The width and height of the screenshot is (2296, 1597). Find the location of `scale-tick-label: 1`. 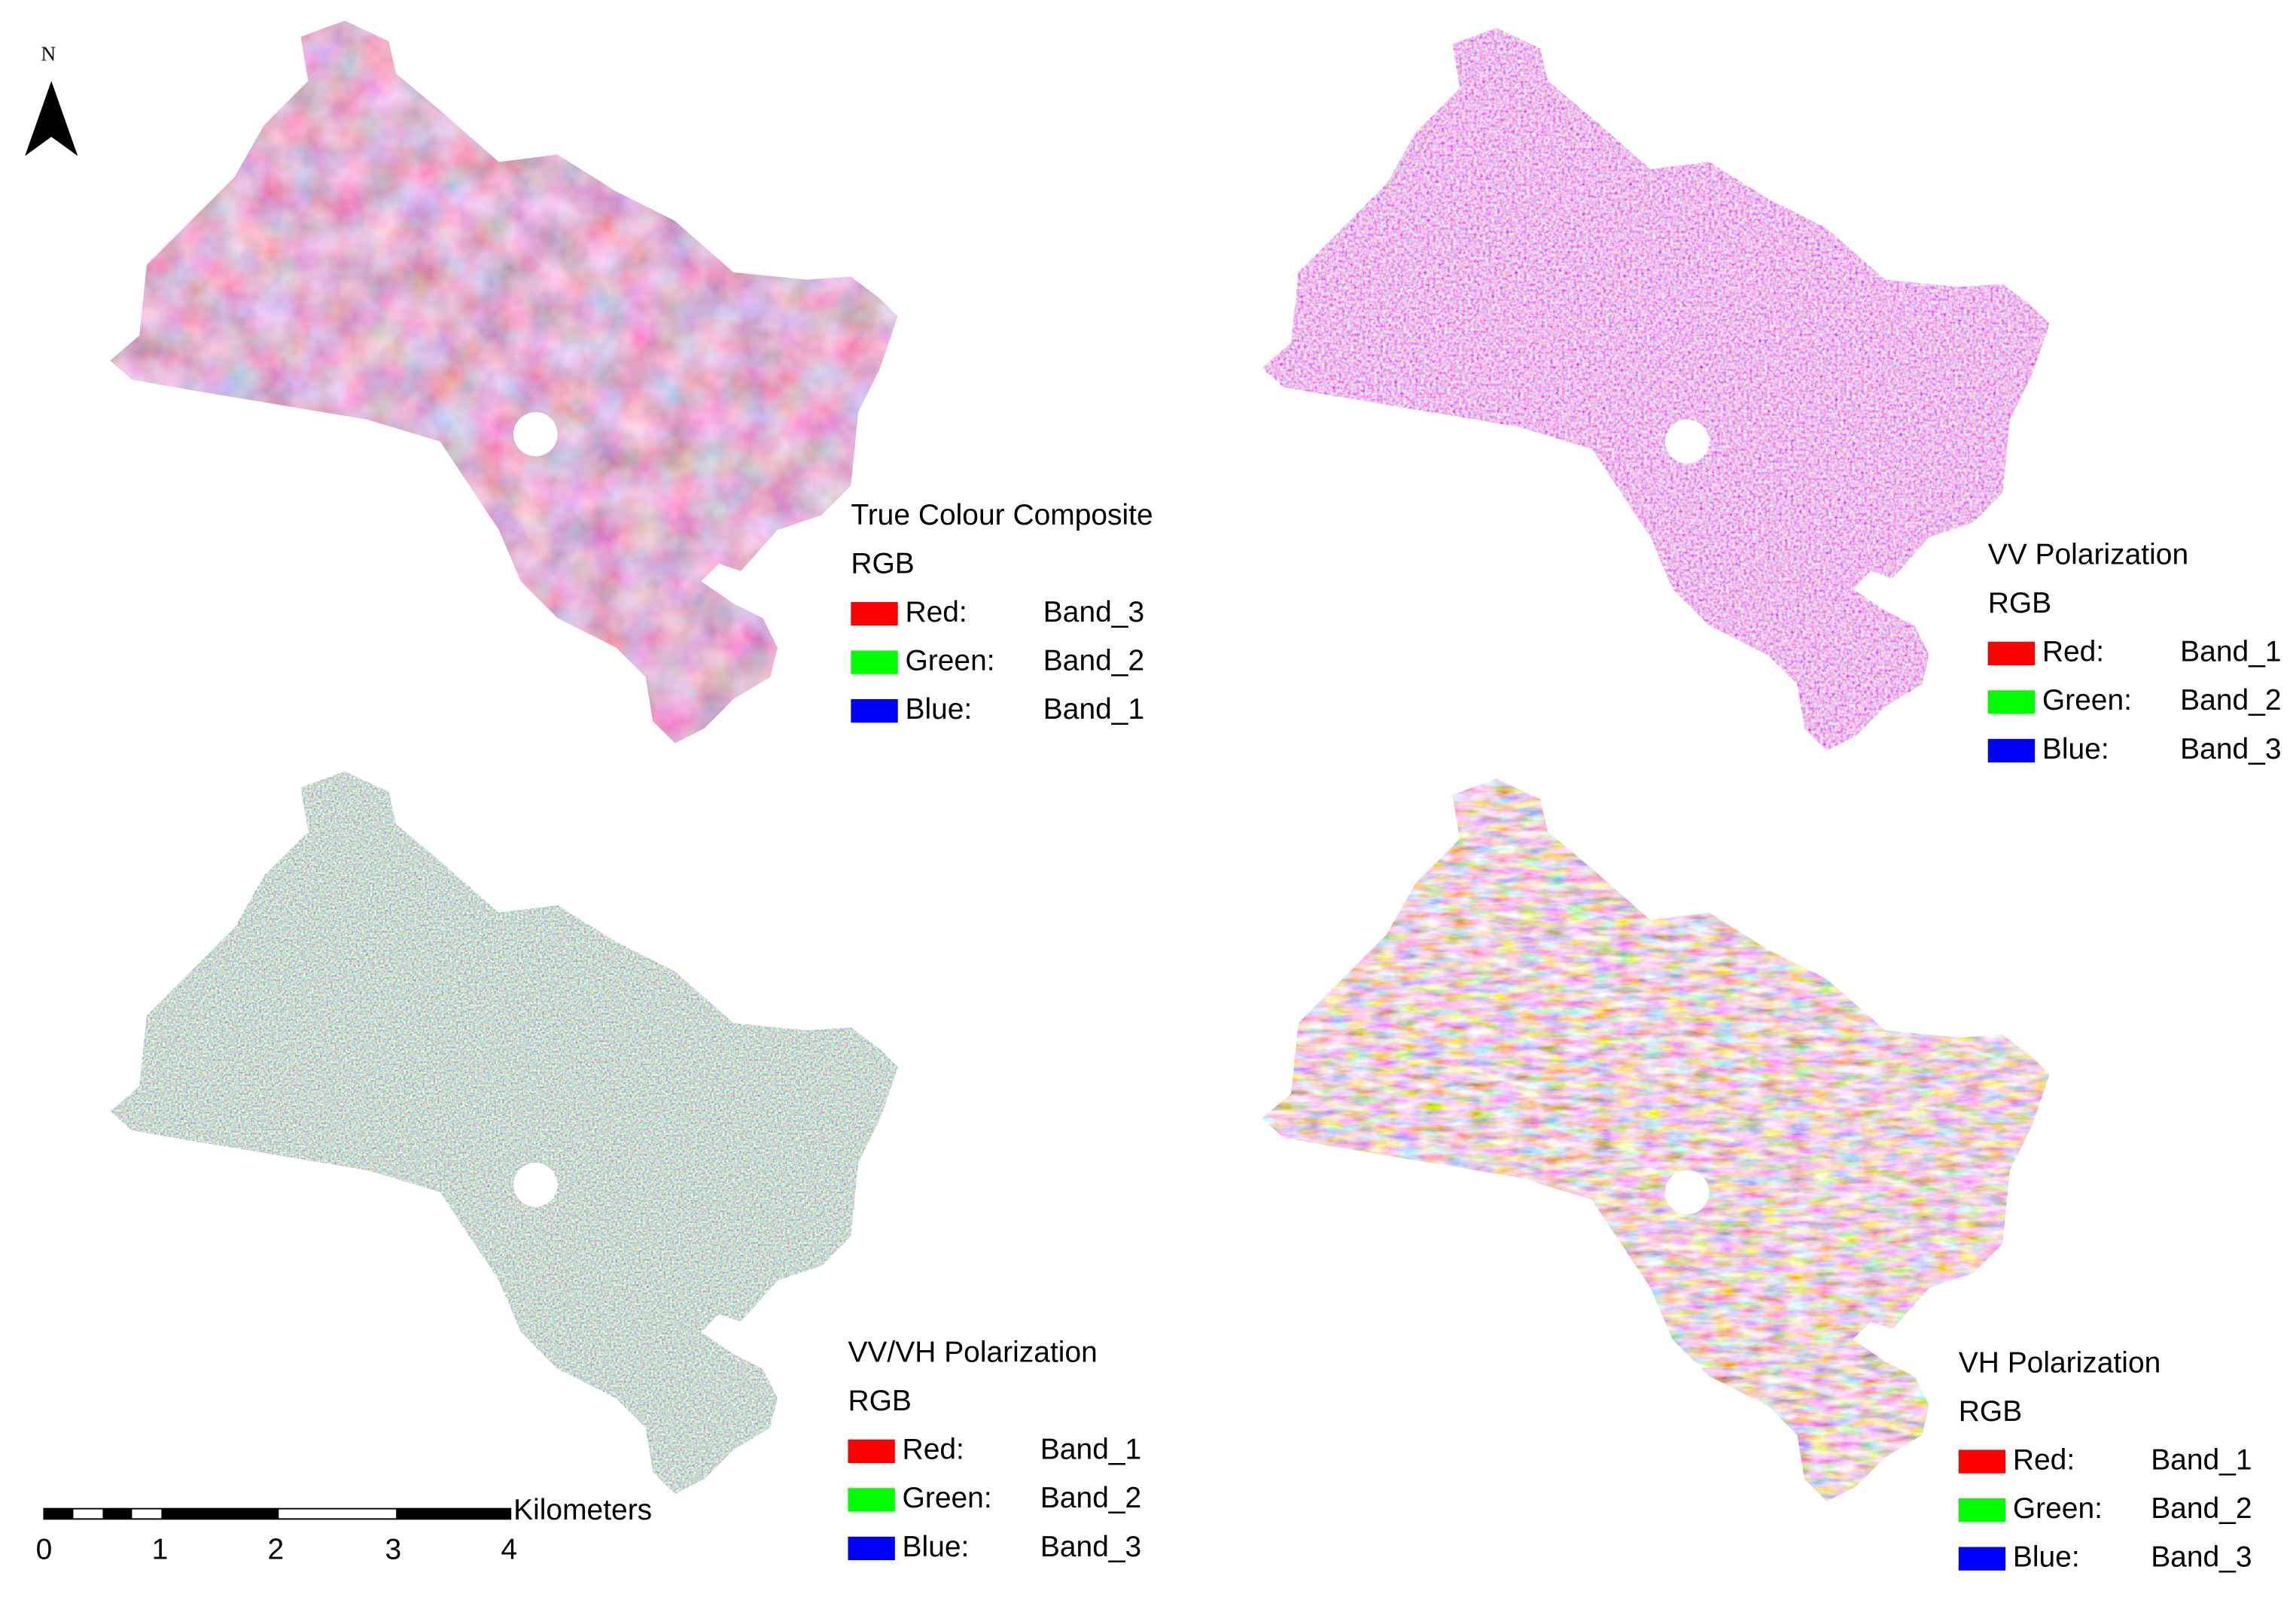

scale-tick-label: 1 is located at coordinates (160, 1550).